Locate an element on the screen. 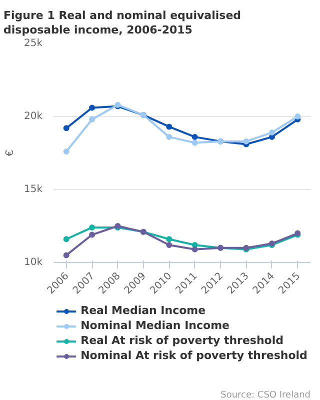 Image resolution: width=320 pixels, height=400 pixels. y-tick-label: 10k is located at coordinates (33, 262).